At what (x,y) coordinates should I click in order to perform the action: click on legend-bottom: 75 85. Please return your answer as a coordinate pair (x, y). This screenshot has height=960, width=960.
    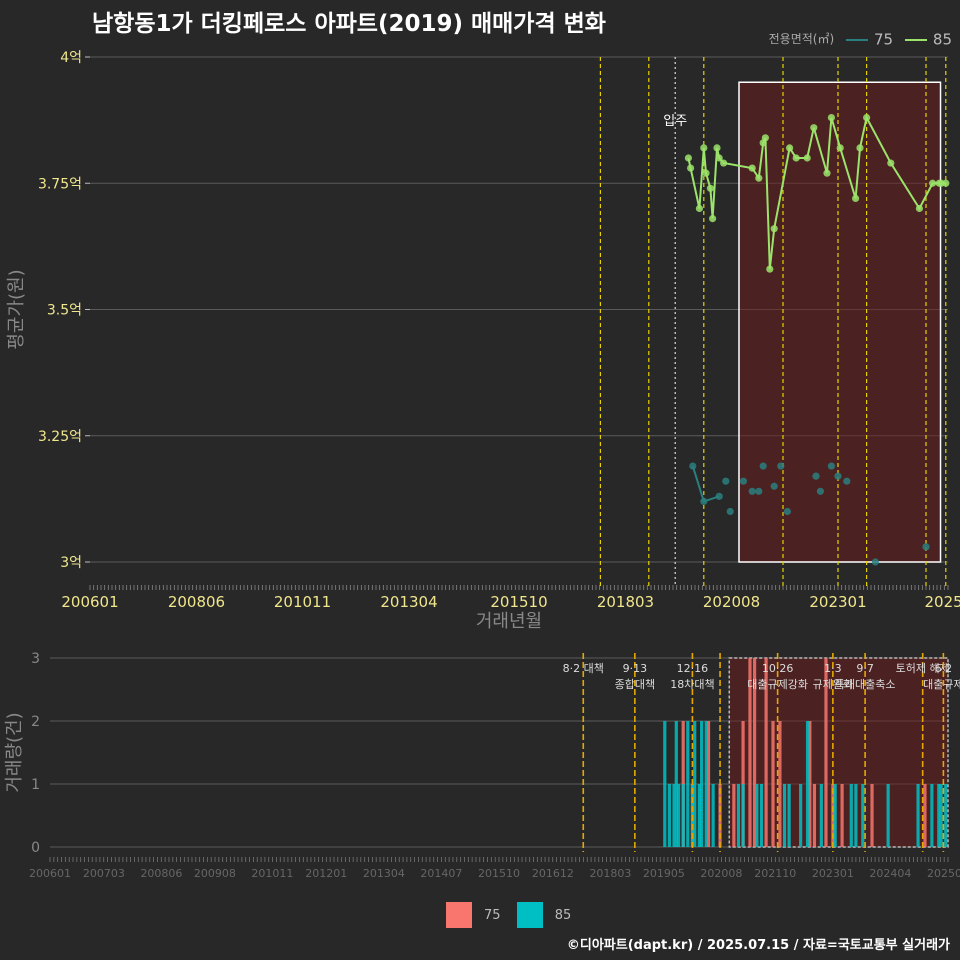
    Looking at the image, I should click on (514, 915).